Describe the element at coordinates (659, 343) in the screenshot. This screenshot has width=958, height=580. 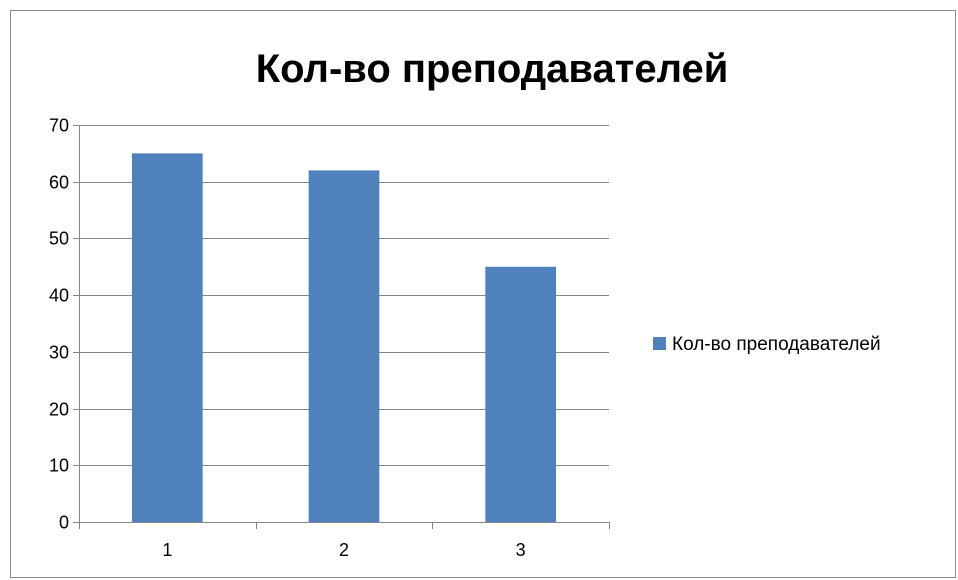
I see `legend-swatch` at that location.